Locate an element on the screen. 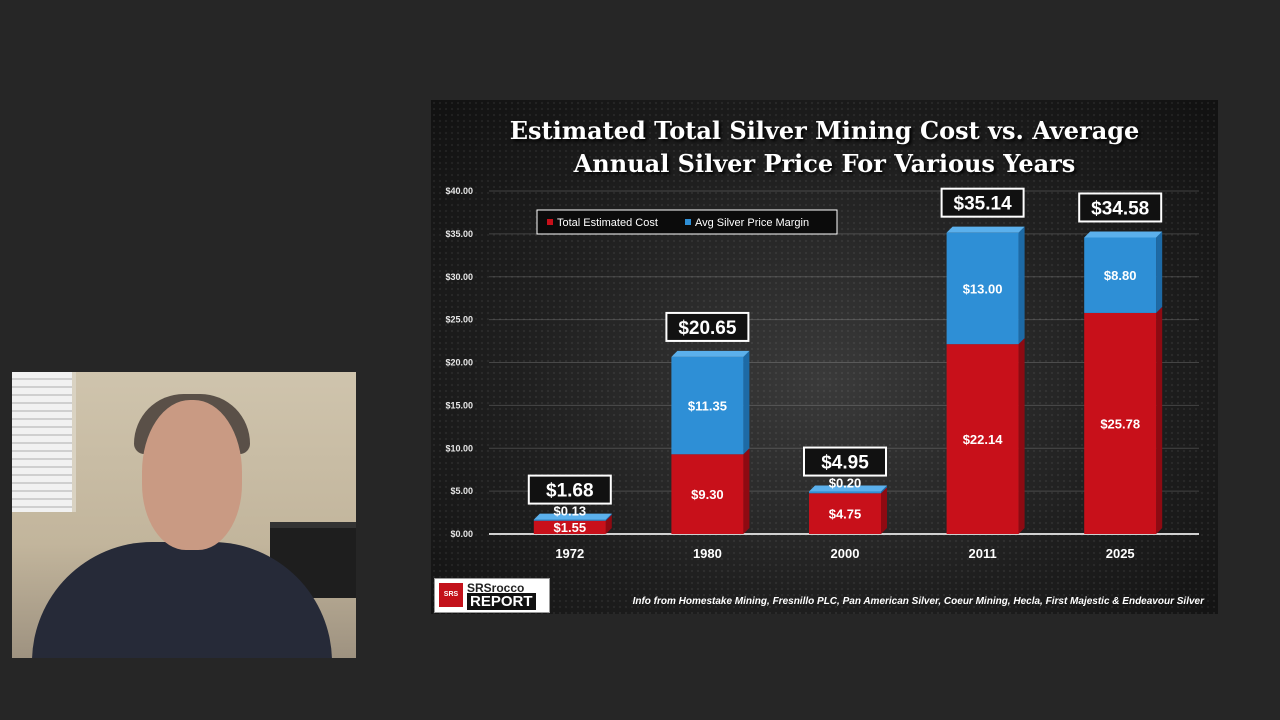  segment-value-label: $25.78 is located at coordinates (1120, 423).